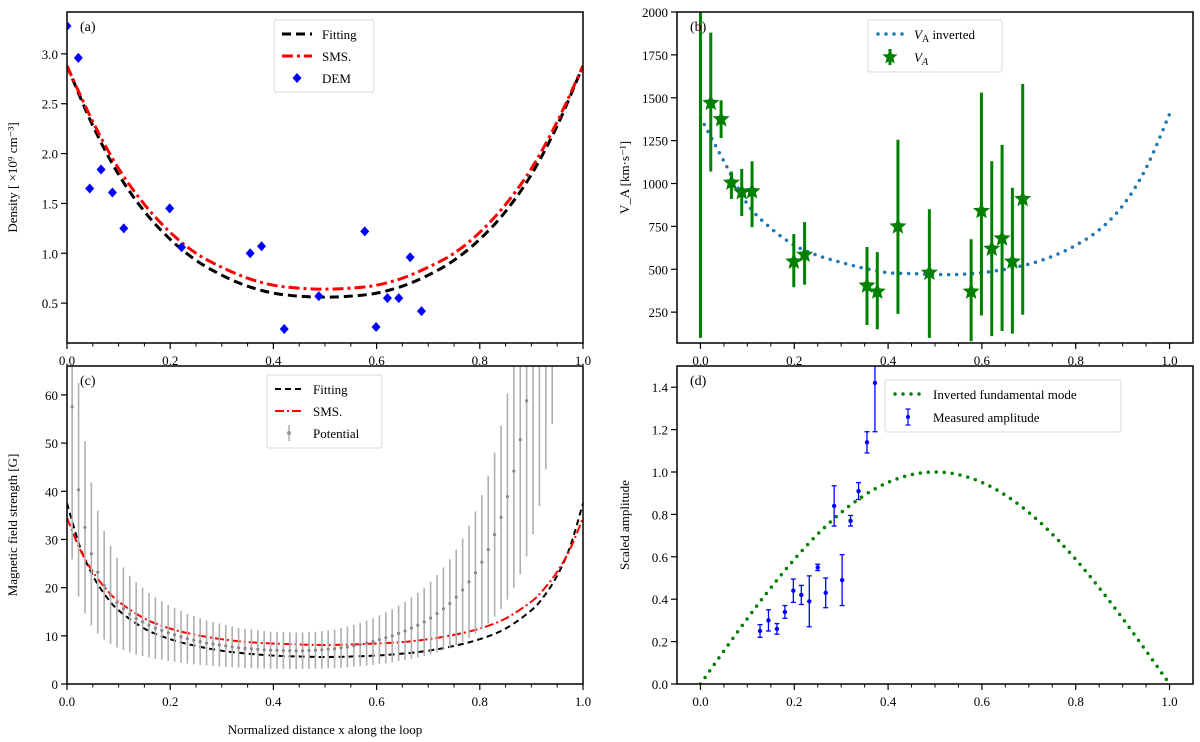  I want to click on y-tick-label: 750, so click(659, 226).